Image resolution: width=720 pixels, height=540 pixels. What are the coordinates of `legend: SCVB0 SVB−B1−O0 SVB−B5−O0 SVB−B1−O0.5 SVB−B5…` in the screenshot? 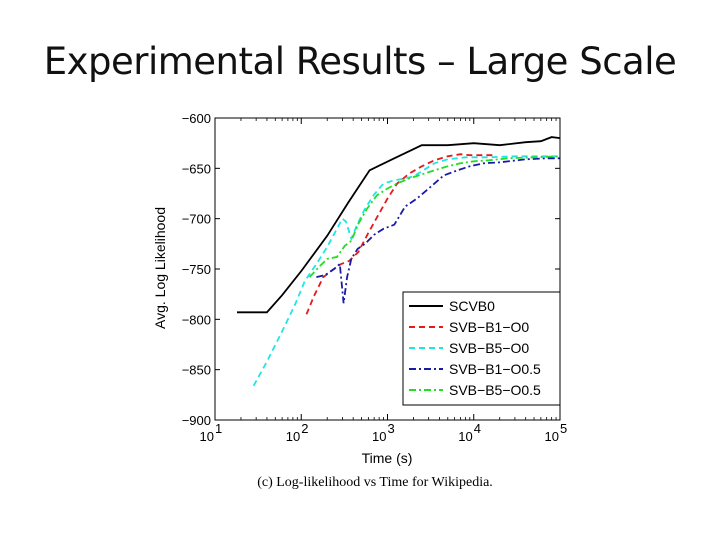 It's located at (481, 348).